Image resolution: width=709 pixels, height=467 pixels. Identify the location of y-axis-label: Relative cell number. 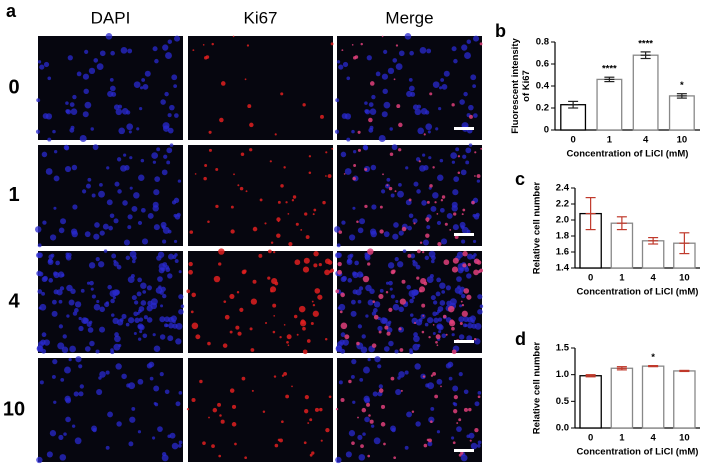
(537, 228).